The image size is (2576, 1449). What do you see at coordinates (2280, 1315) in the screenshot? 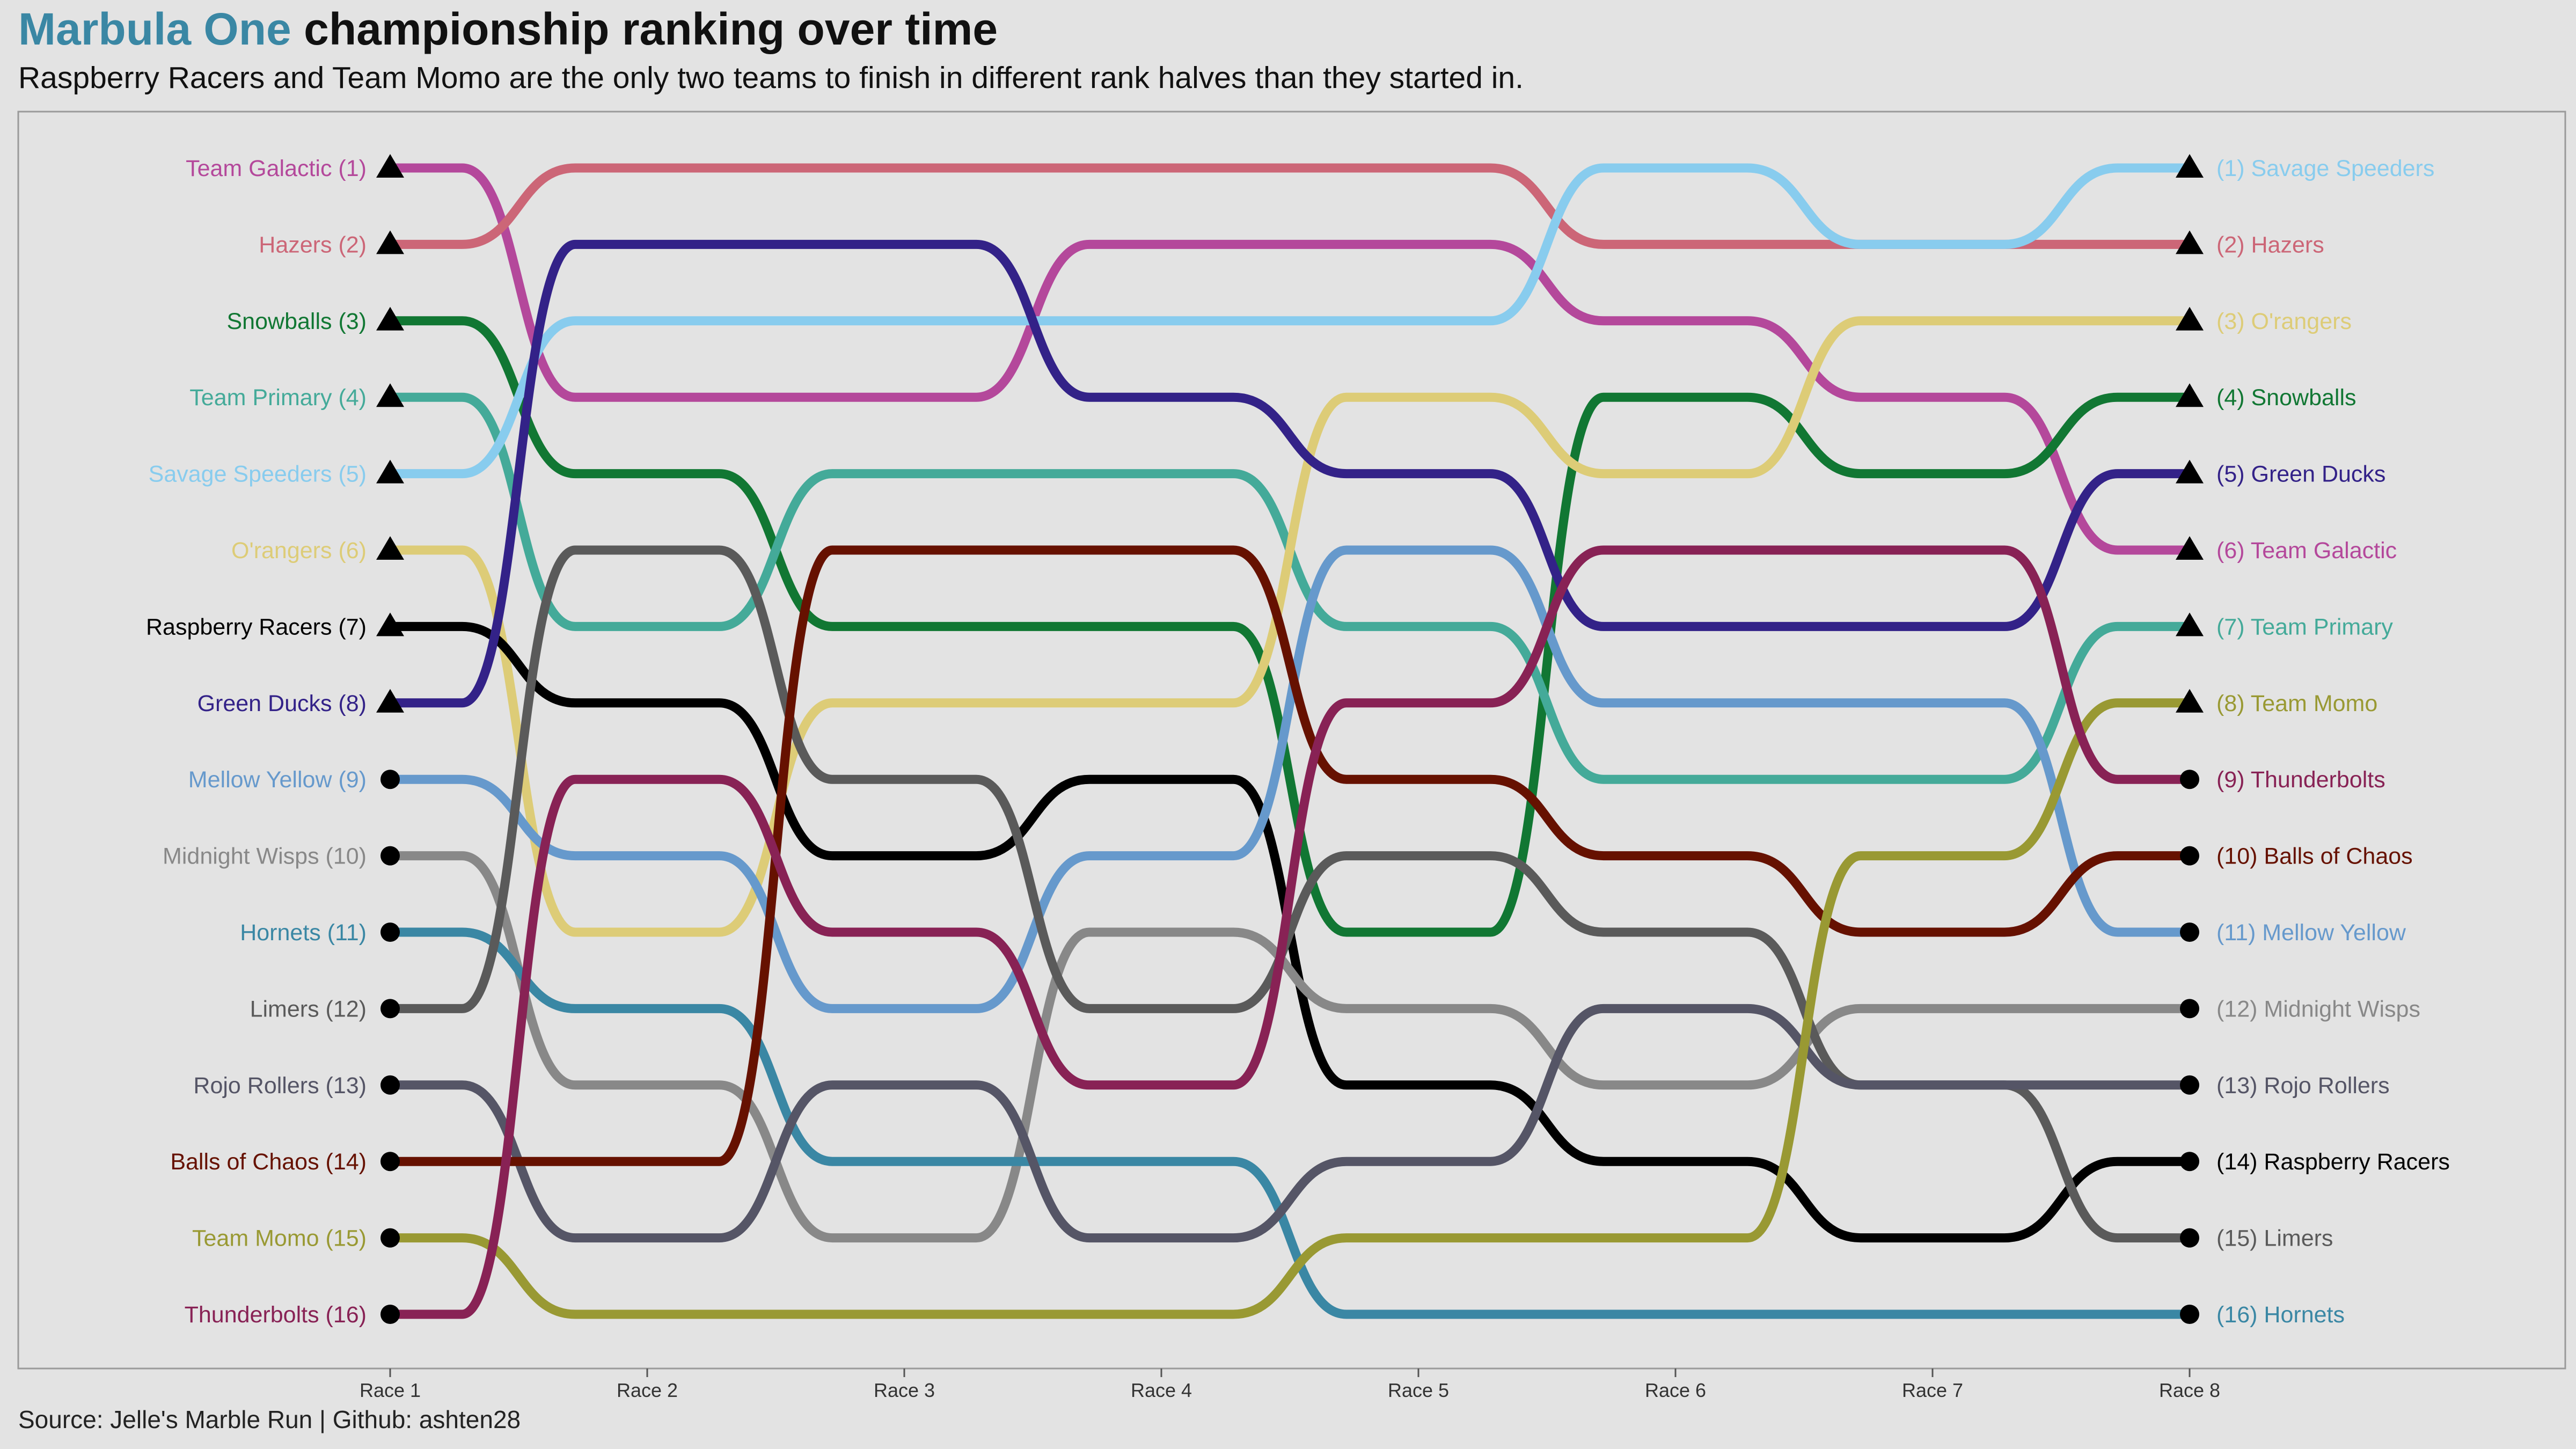
I see `end-label: (16) Hornets` at bounding box center [2280, 1315].